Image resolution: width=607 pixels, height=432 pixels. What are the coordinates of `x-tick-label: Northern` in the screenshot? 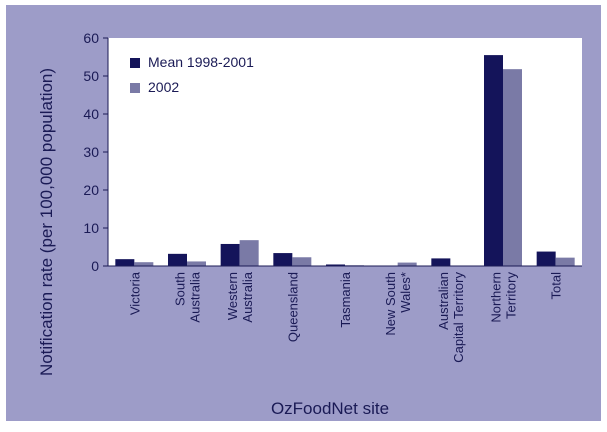 It's located at (496, 297).